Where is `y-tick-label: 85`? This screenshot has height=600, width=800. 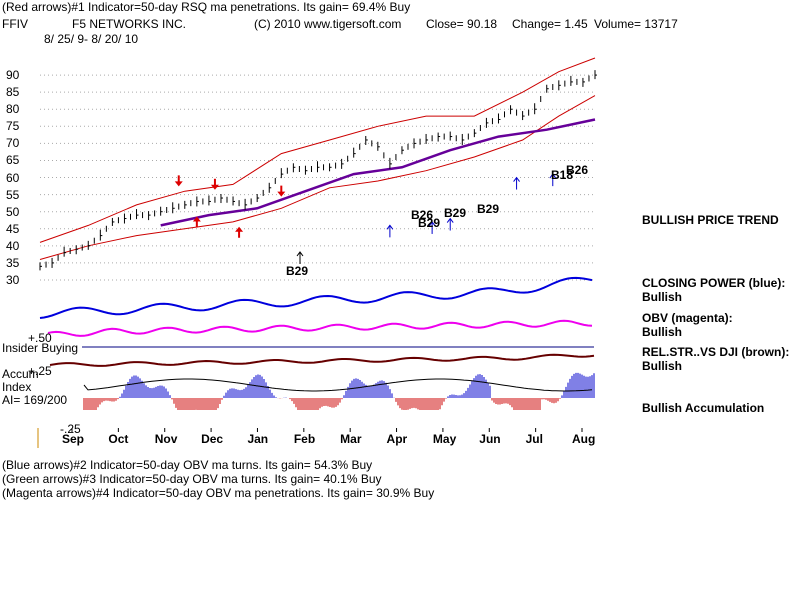 y-tick-label: 85 is located at coordinates (13, 92).